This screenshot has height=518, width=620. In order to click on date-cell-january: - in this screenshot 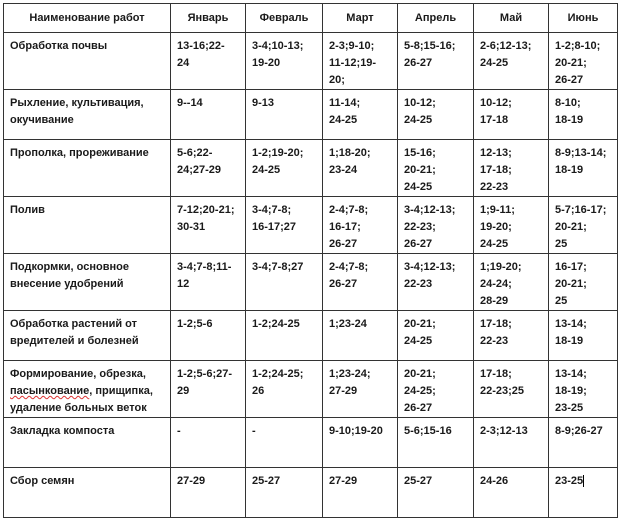, I will do `click(208, 442)`.